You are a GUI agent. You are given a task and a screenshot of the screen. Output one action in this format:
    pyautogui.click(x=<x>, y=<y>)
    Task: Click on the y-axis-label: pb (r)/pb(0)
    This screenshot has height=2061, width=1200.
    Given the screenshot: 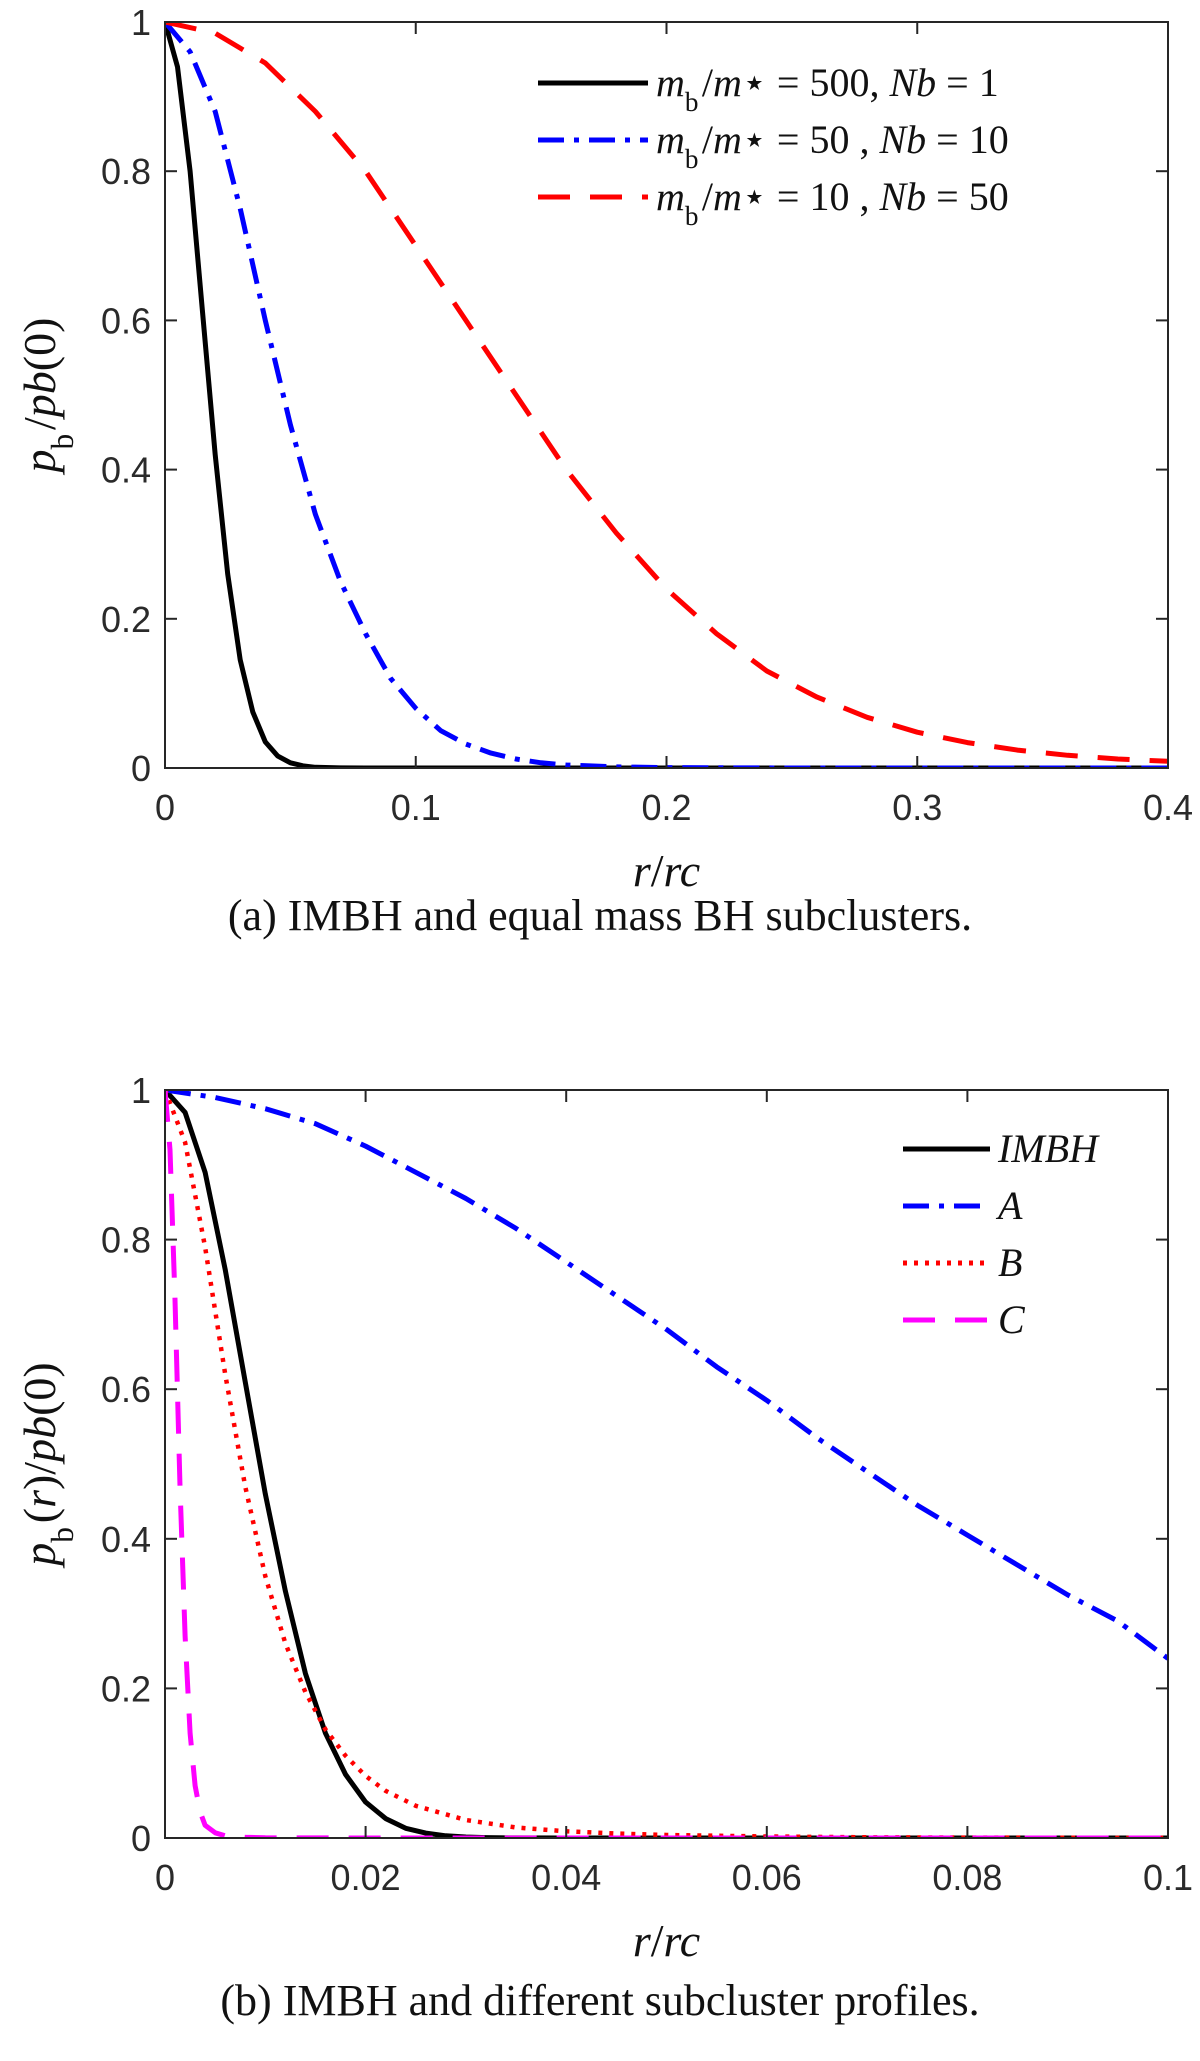 What is the action you would take?
    pyautogui.click(x=47, y=1465)
    